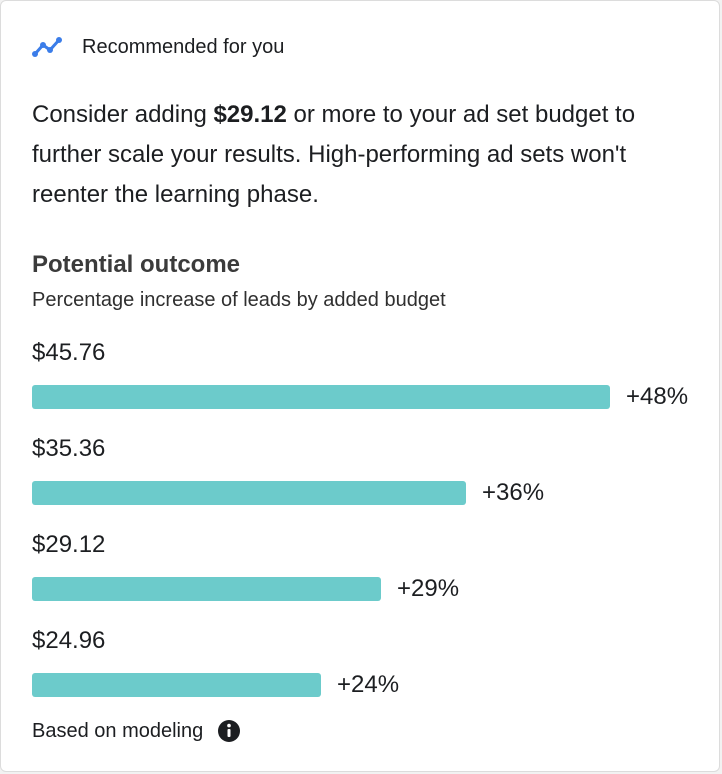 This screenshot has width=722, height=774. Describe the element at coordinates (657, 396) in the screenshot. I see `percent-label: +48%` at that location.